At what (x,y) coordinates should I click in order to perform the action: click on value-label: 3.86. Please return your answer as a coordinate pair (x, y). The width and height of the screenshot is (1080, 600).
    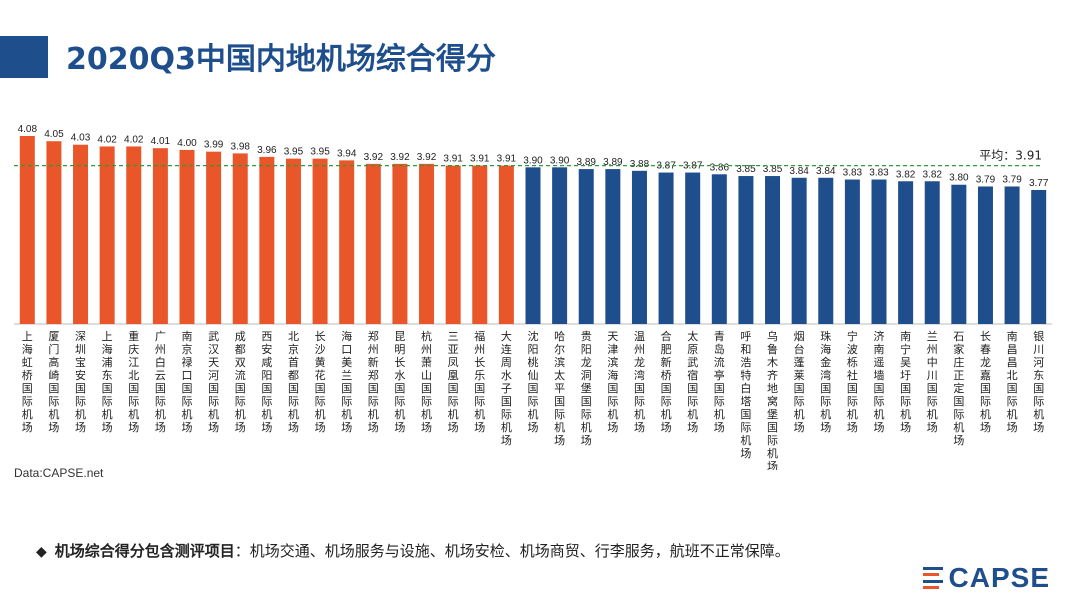
    Looking at the image, I should click on (720, 167).